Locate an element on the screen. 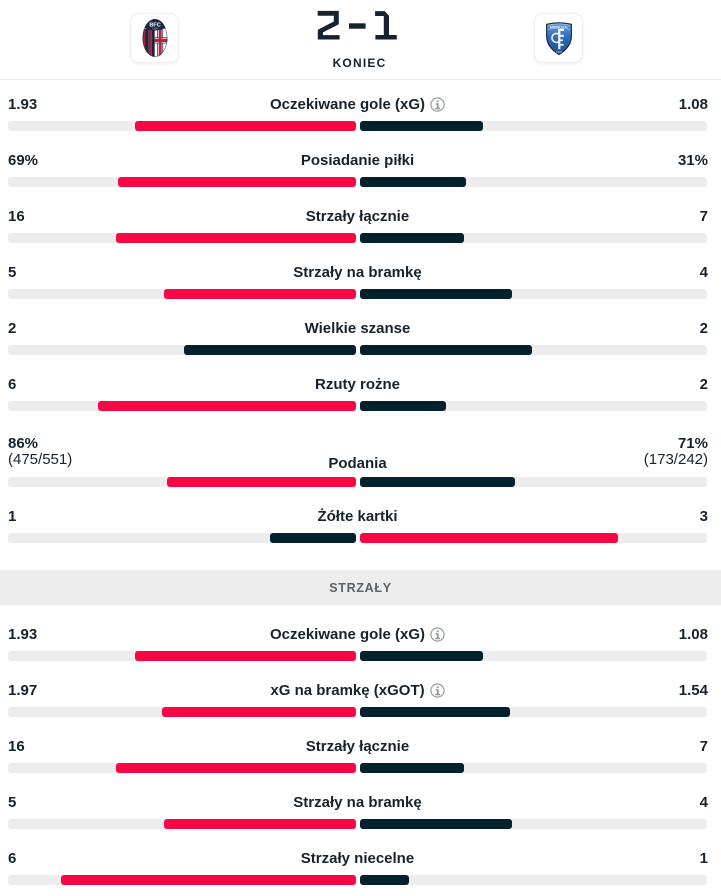  svg-text: 1909 is located at coordinates (155, 29).